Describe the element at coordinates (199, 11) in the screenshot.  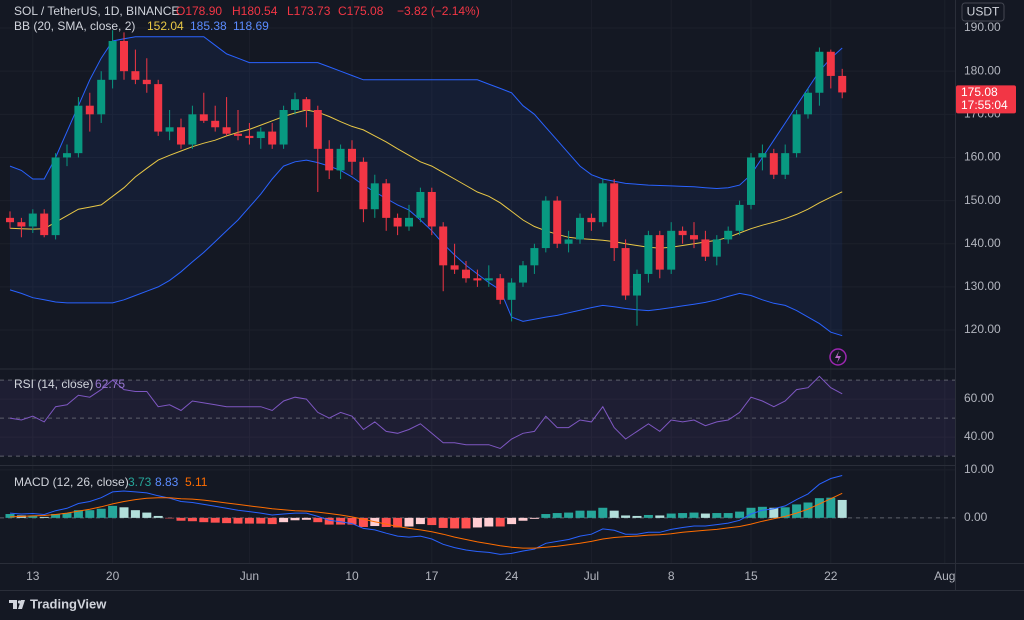
I see `open-label: O178.90` at that location.